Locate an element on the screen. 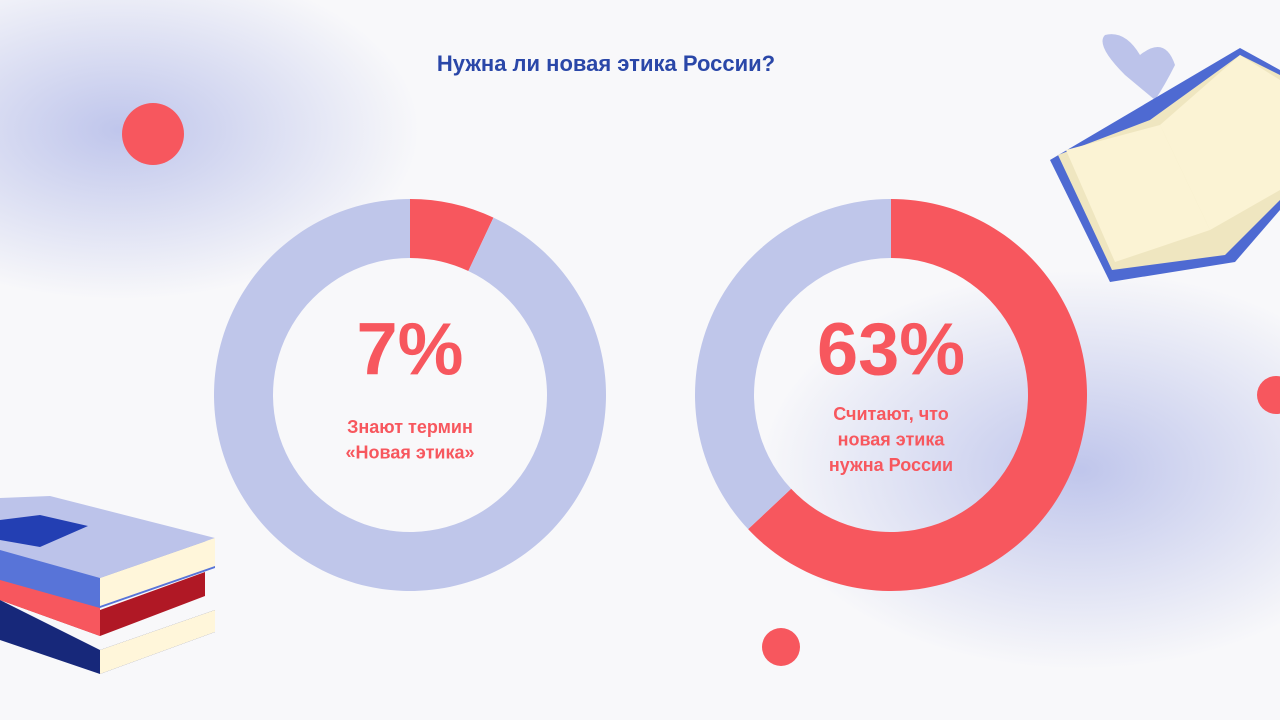 Image resolution: width=1280 pixels, height=720 pixels. value-label: 63% is located at coordinates (891, 349).